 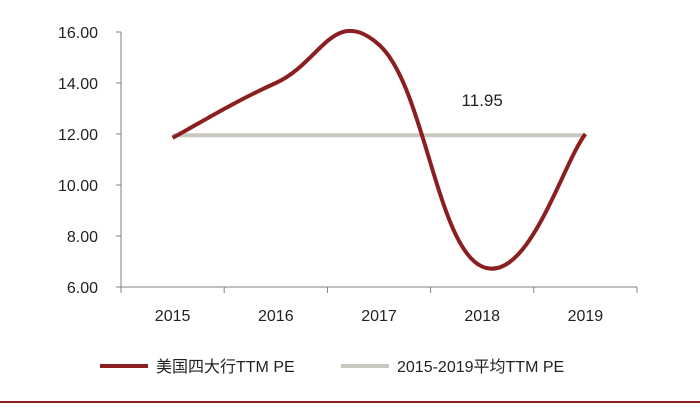 I want to click on legend-item-average-pe-label: 2015-2019平均TTM PE, so click(x=480, y=367).